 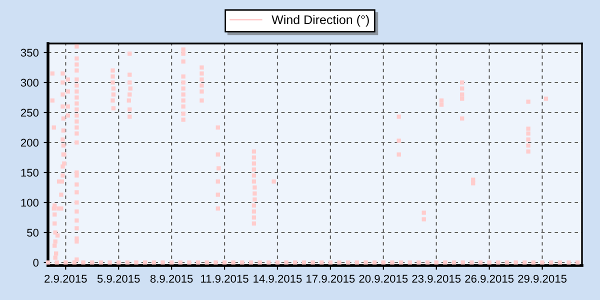 I want to click on x-tick-label: 14.9.2015, so click(x=278, y=278).